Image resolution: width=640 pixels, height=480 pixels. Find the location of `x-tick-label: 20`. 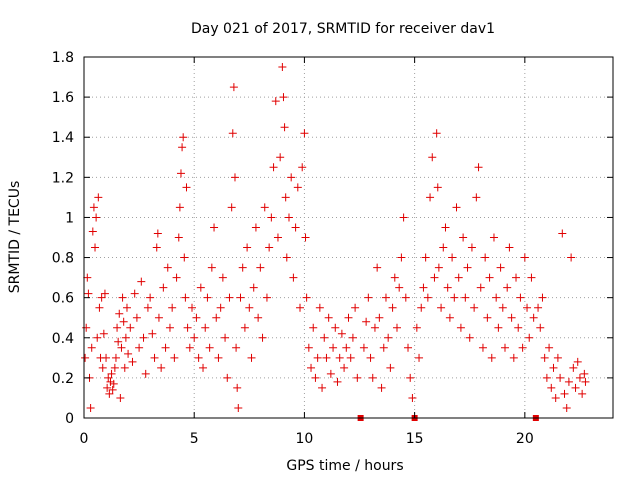

x-tick-label: 20 is located at coordinates (525, 439).